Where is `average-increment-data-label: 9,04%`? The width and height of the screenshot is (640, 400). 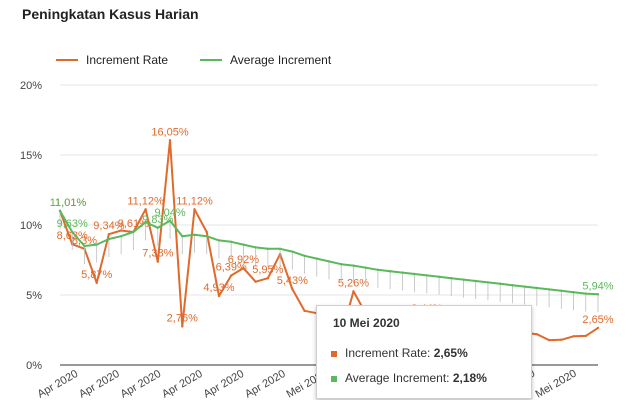 average-increment-data-label: 9,04% is located at coordinates (169, 213).